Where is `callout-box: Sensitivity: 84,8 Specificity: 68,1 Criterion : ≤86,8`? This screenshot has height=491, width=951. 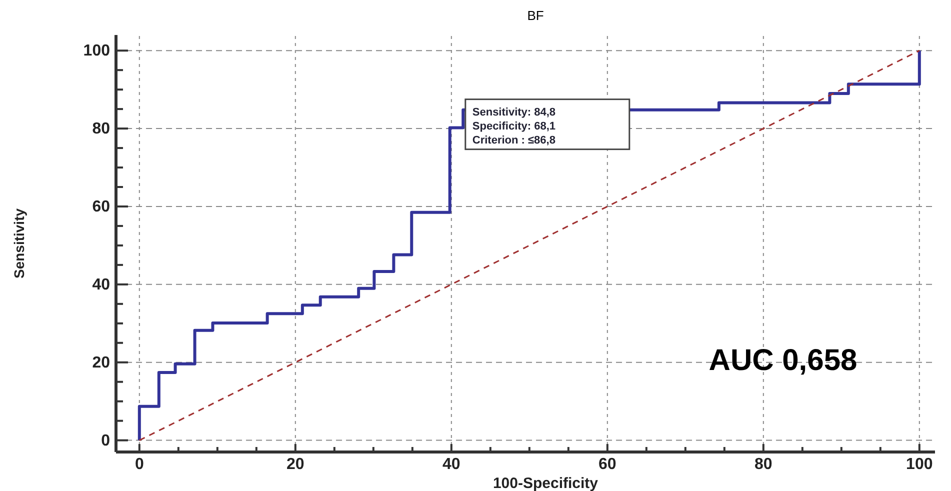 callout-box: Sensitivity: 84,8 Specificity: 68,1 Criterion : ≤86,8 is located at coordinates (547, 124).